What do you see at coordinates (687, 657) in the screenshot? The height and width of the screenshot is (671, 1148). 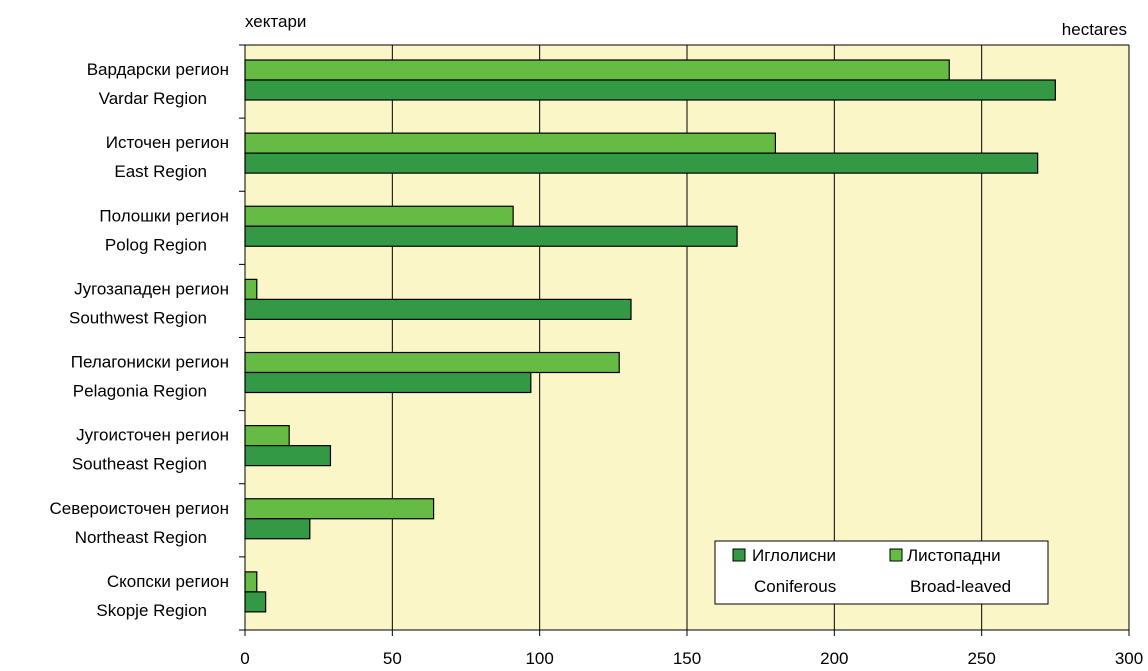 I see `x-tick-label: 150` at bounding box center [687, 657].